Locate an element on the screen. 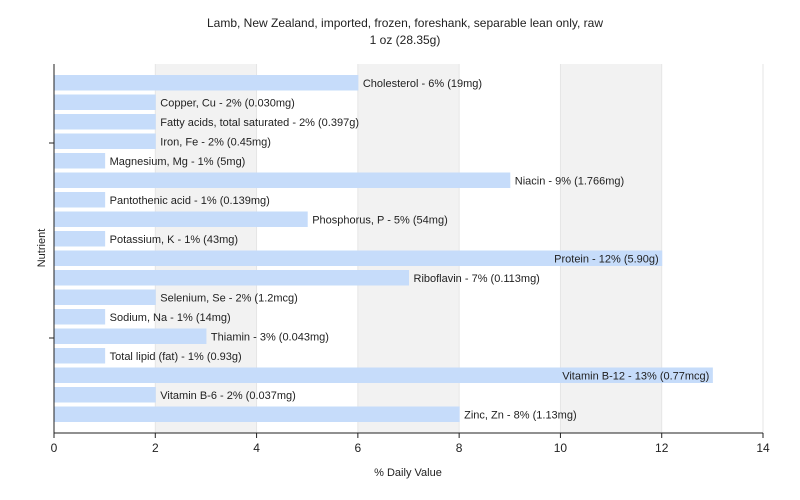  bar-label: Total lipid (fat) - 1% (0.93g) is located at coordinates (176, 357).